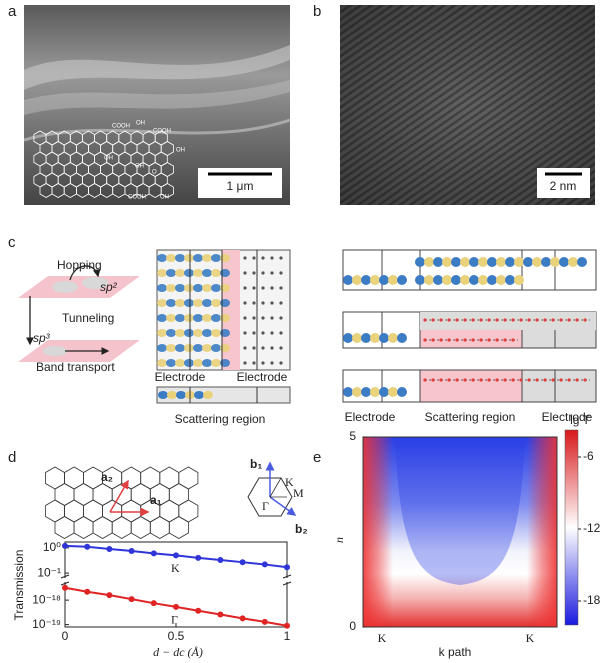  I want to click on heatmap-frame, so click(460, 532).